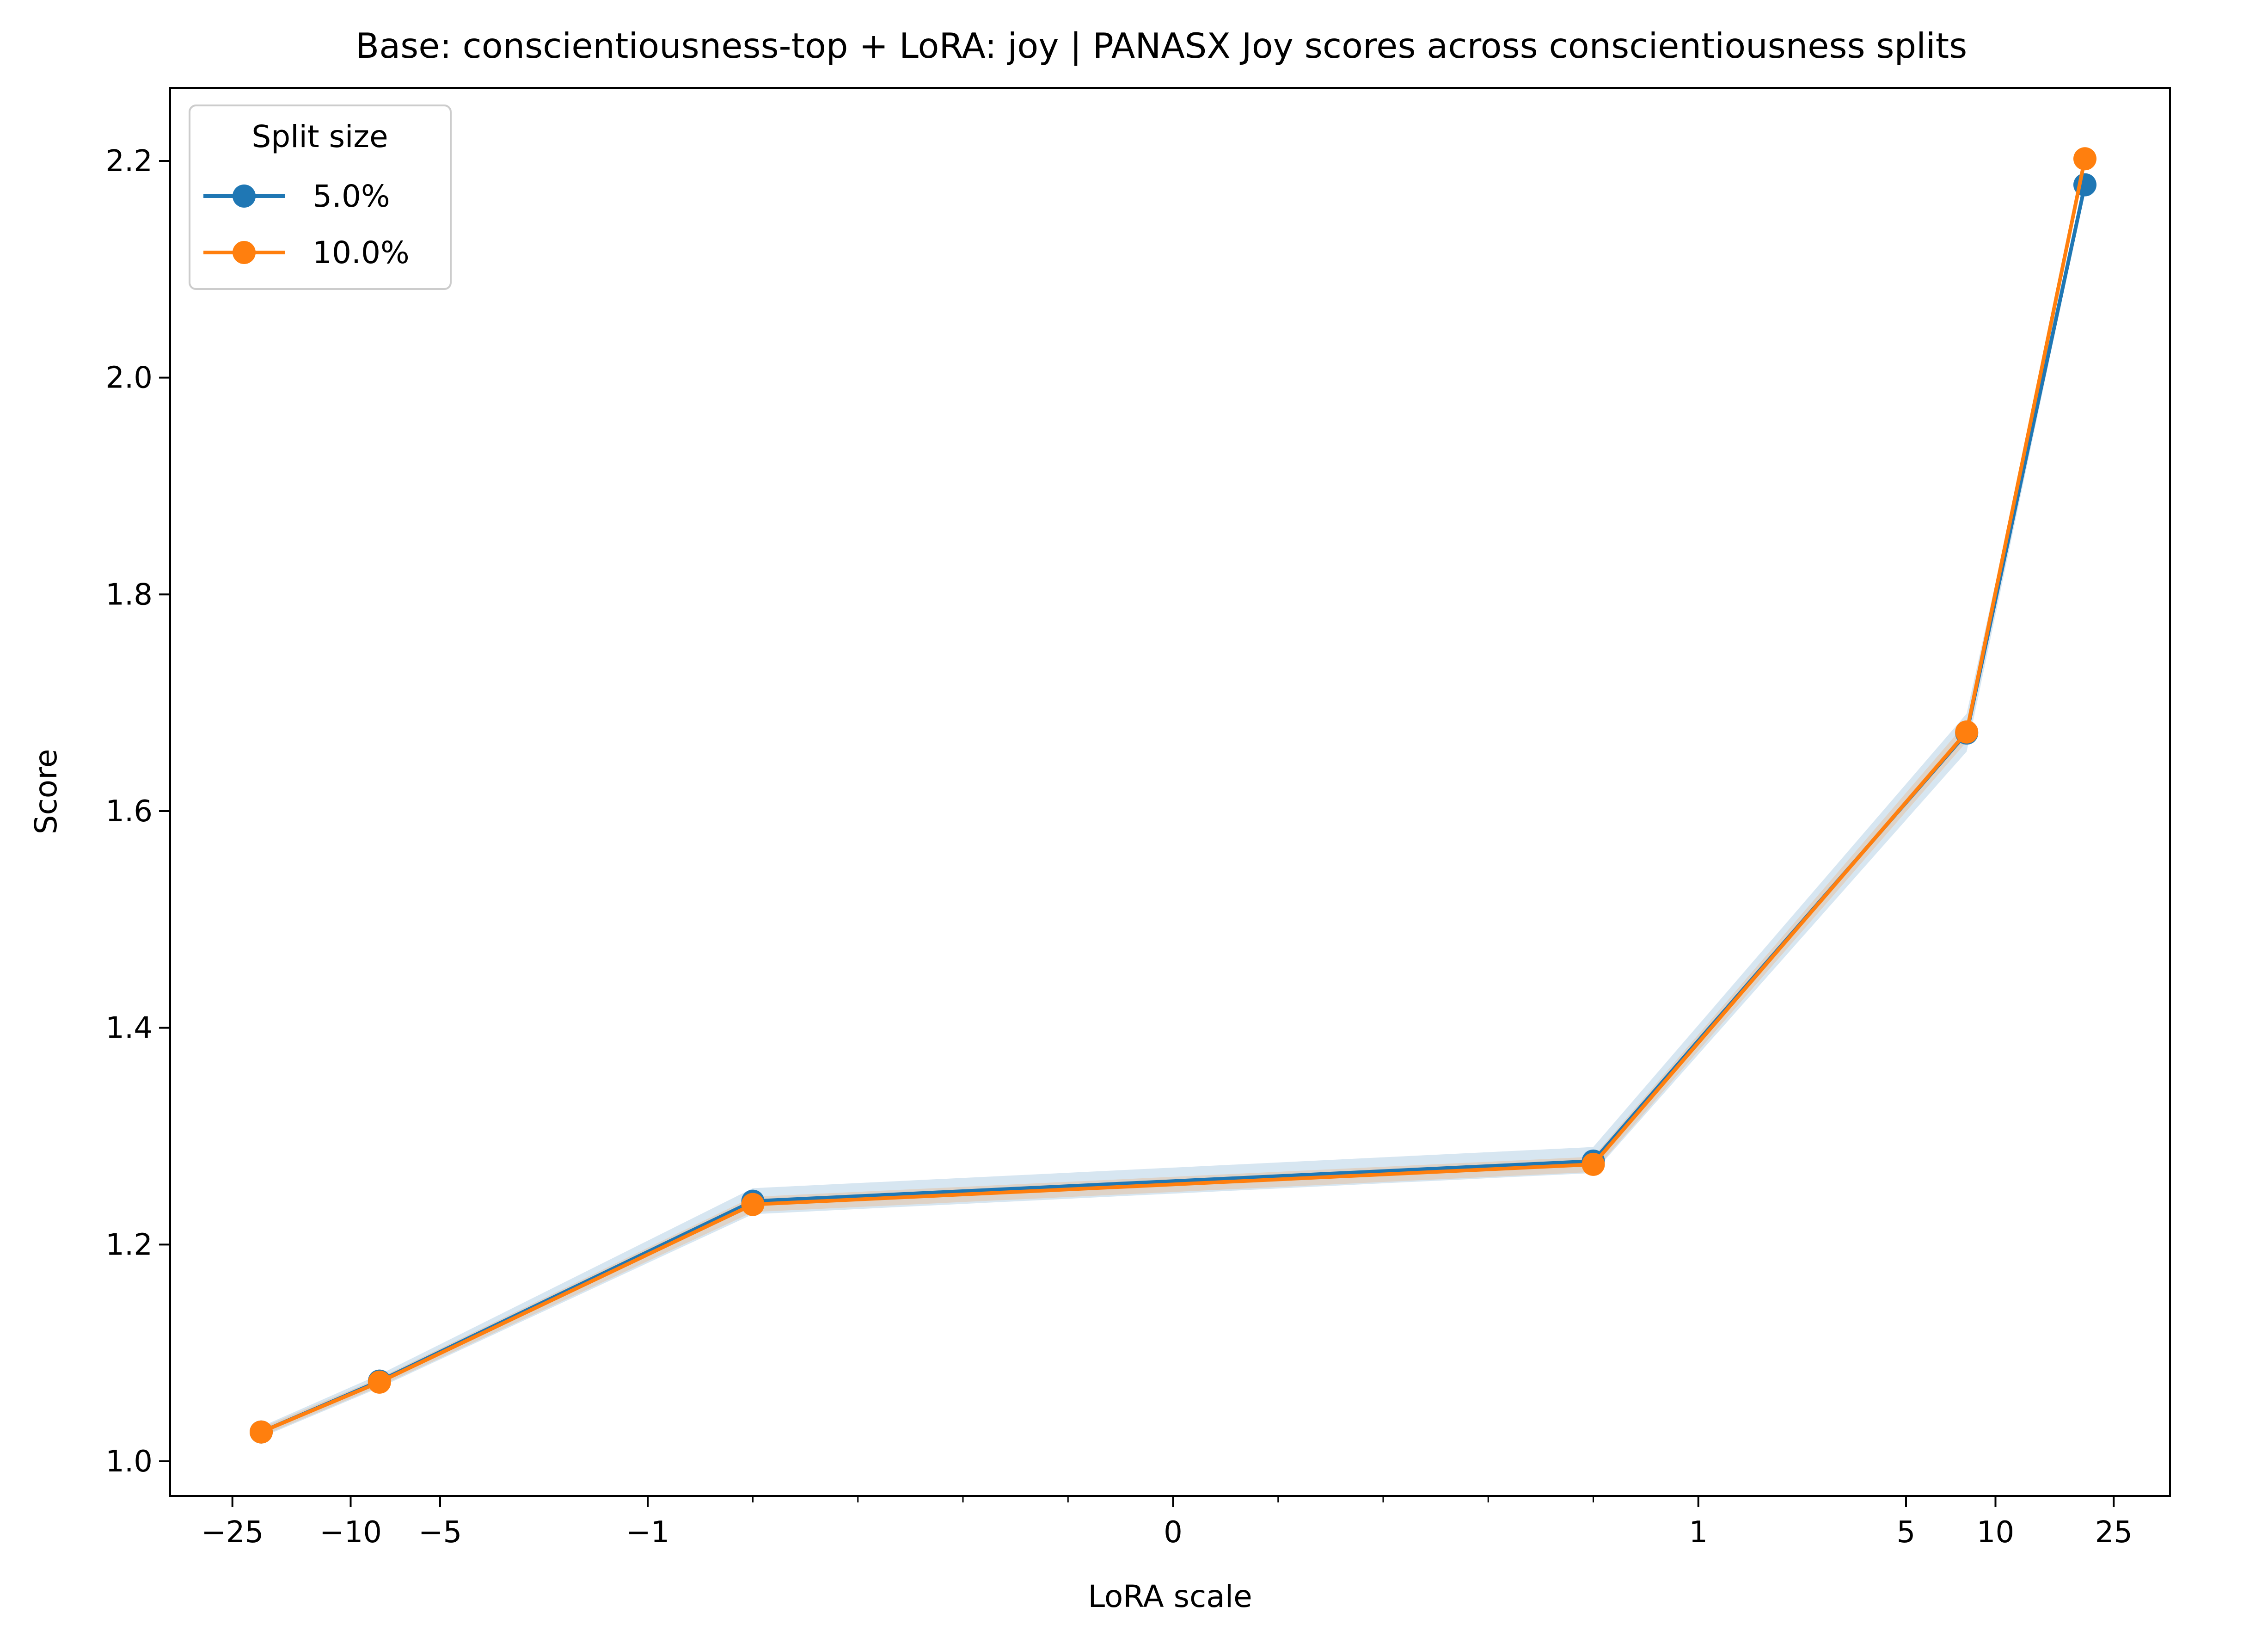  I want to click on y-axis: 1.0 1.2 1.4 1.6 1.8 2.0 2.2, so click(137, 811).